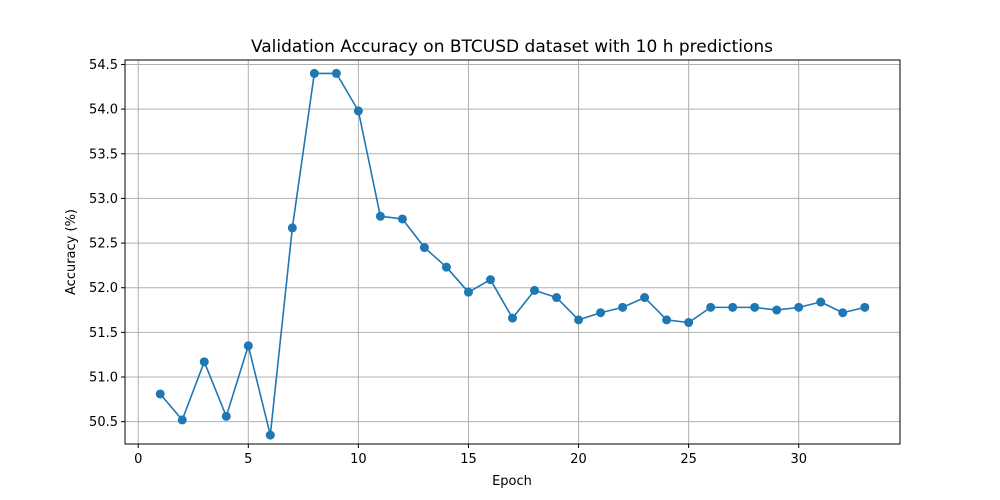  Describe the element at coordinates (512, 481) in the screenshot. I see `x-axis-title: Epoch` at that location.